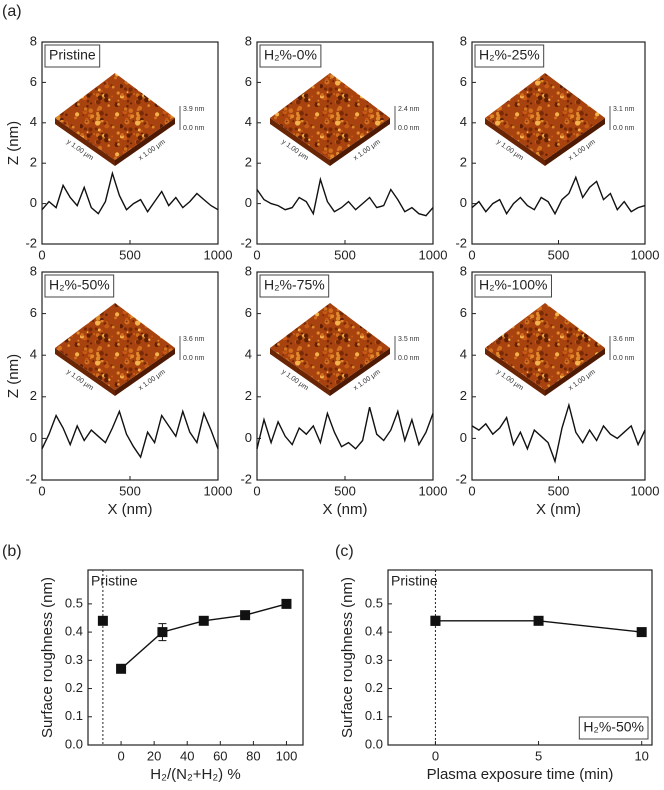 The width and height of the screenshot is (664, 790). Describe the element at coordinates (203, 636) in the screenshot. I see `trend-line` at that location.